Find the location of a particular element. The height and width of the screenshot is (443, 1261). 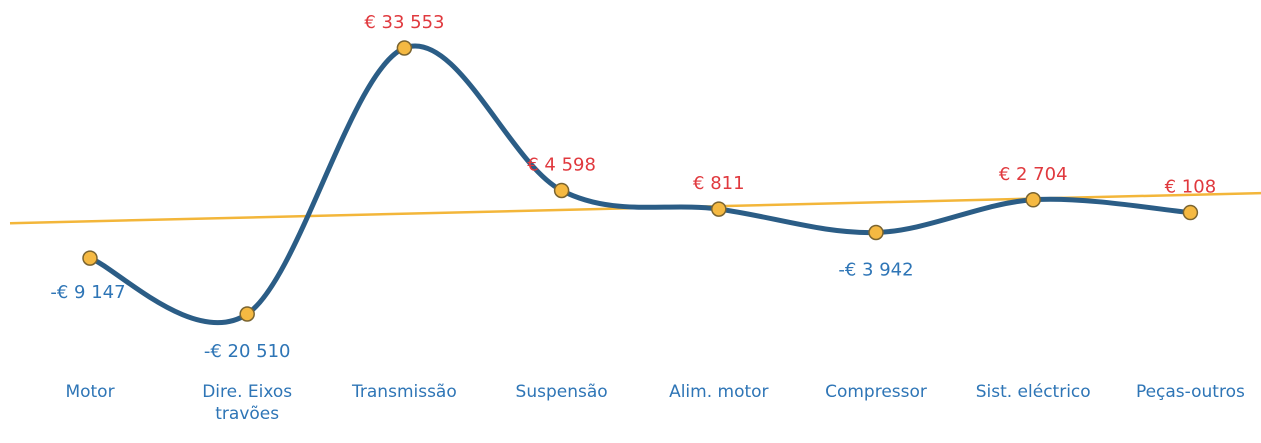

category-label: Motor is located at coordinates (90, 392).